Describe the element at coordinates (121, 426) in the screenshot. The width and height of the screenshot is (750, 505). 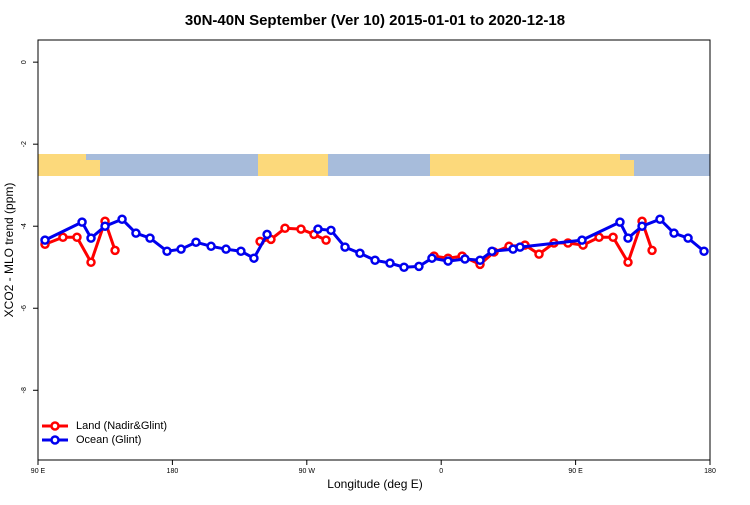
I see `legend-label: Land (Nadir&Glint)` at that location.